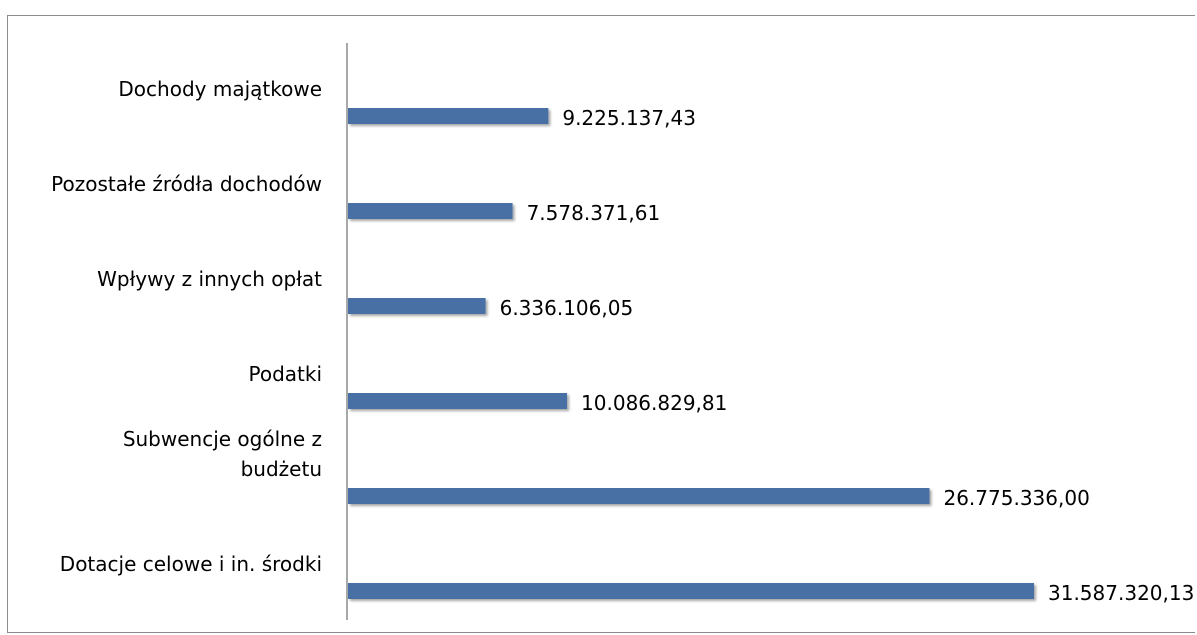  What do you see at coordinates (222, 439) in the screenshot?
I see `category-label-4-line-0: Subwencje ogólne z` at bounding box center [222, 439].